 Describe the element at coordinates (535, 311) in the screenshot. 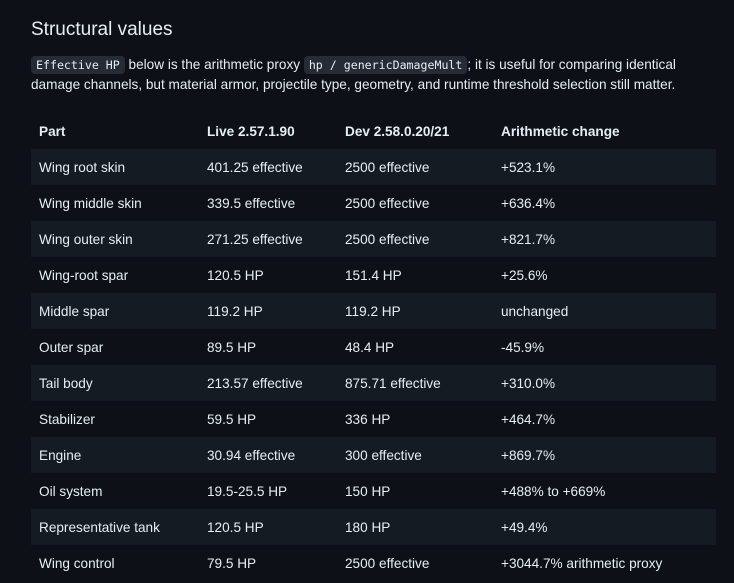

I see `cell-change: unchanged` at that location.